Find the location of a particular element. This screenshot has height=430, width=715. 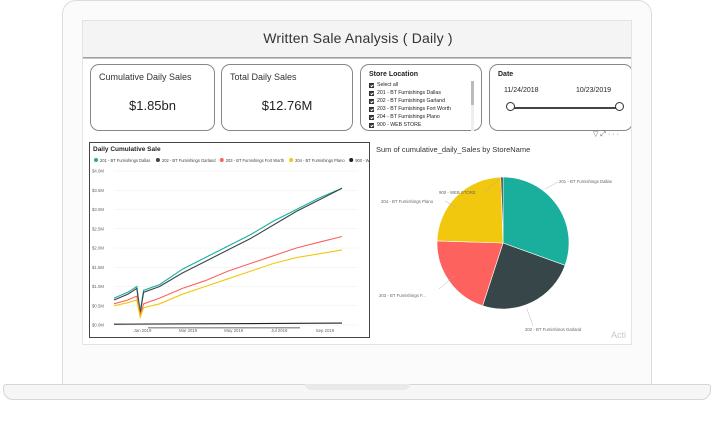

total-sales-card: Total Daily Sales $12.76M is located at coordinates (287, 97).